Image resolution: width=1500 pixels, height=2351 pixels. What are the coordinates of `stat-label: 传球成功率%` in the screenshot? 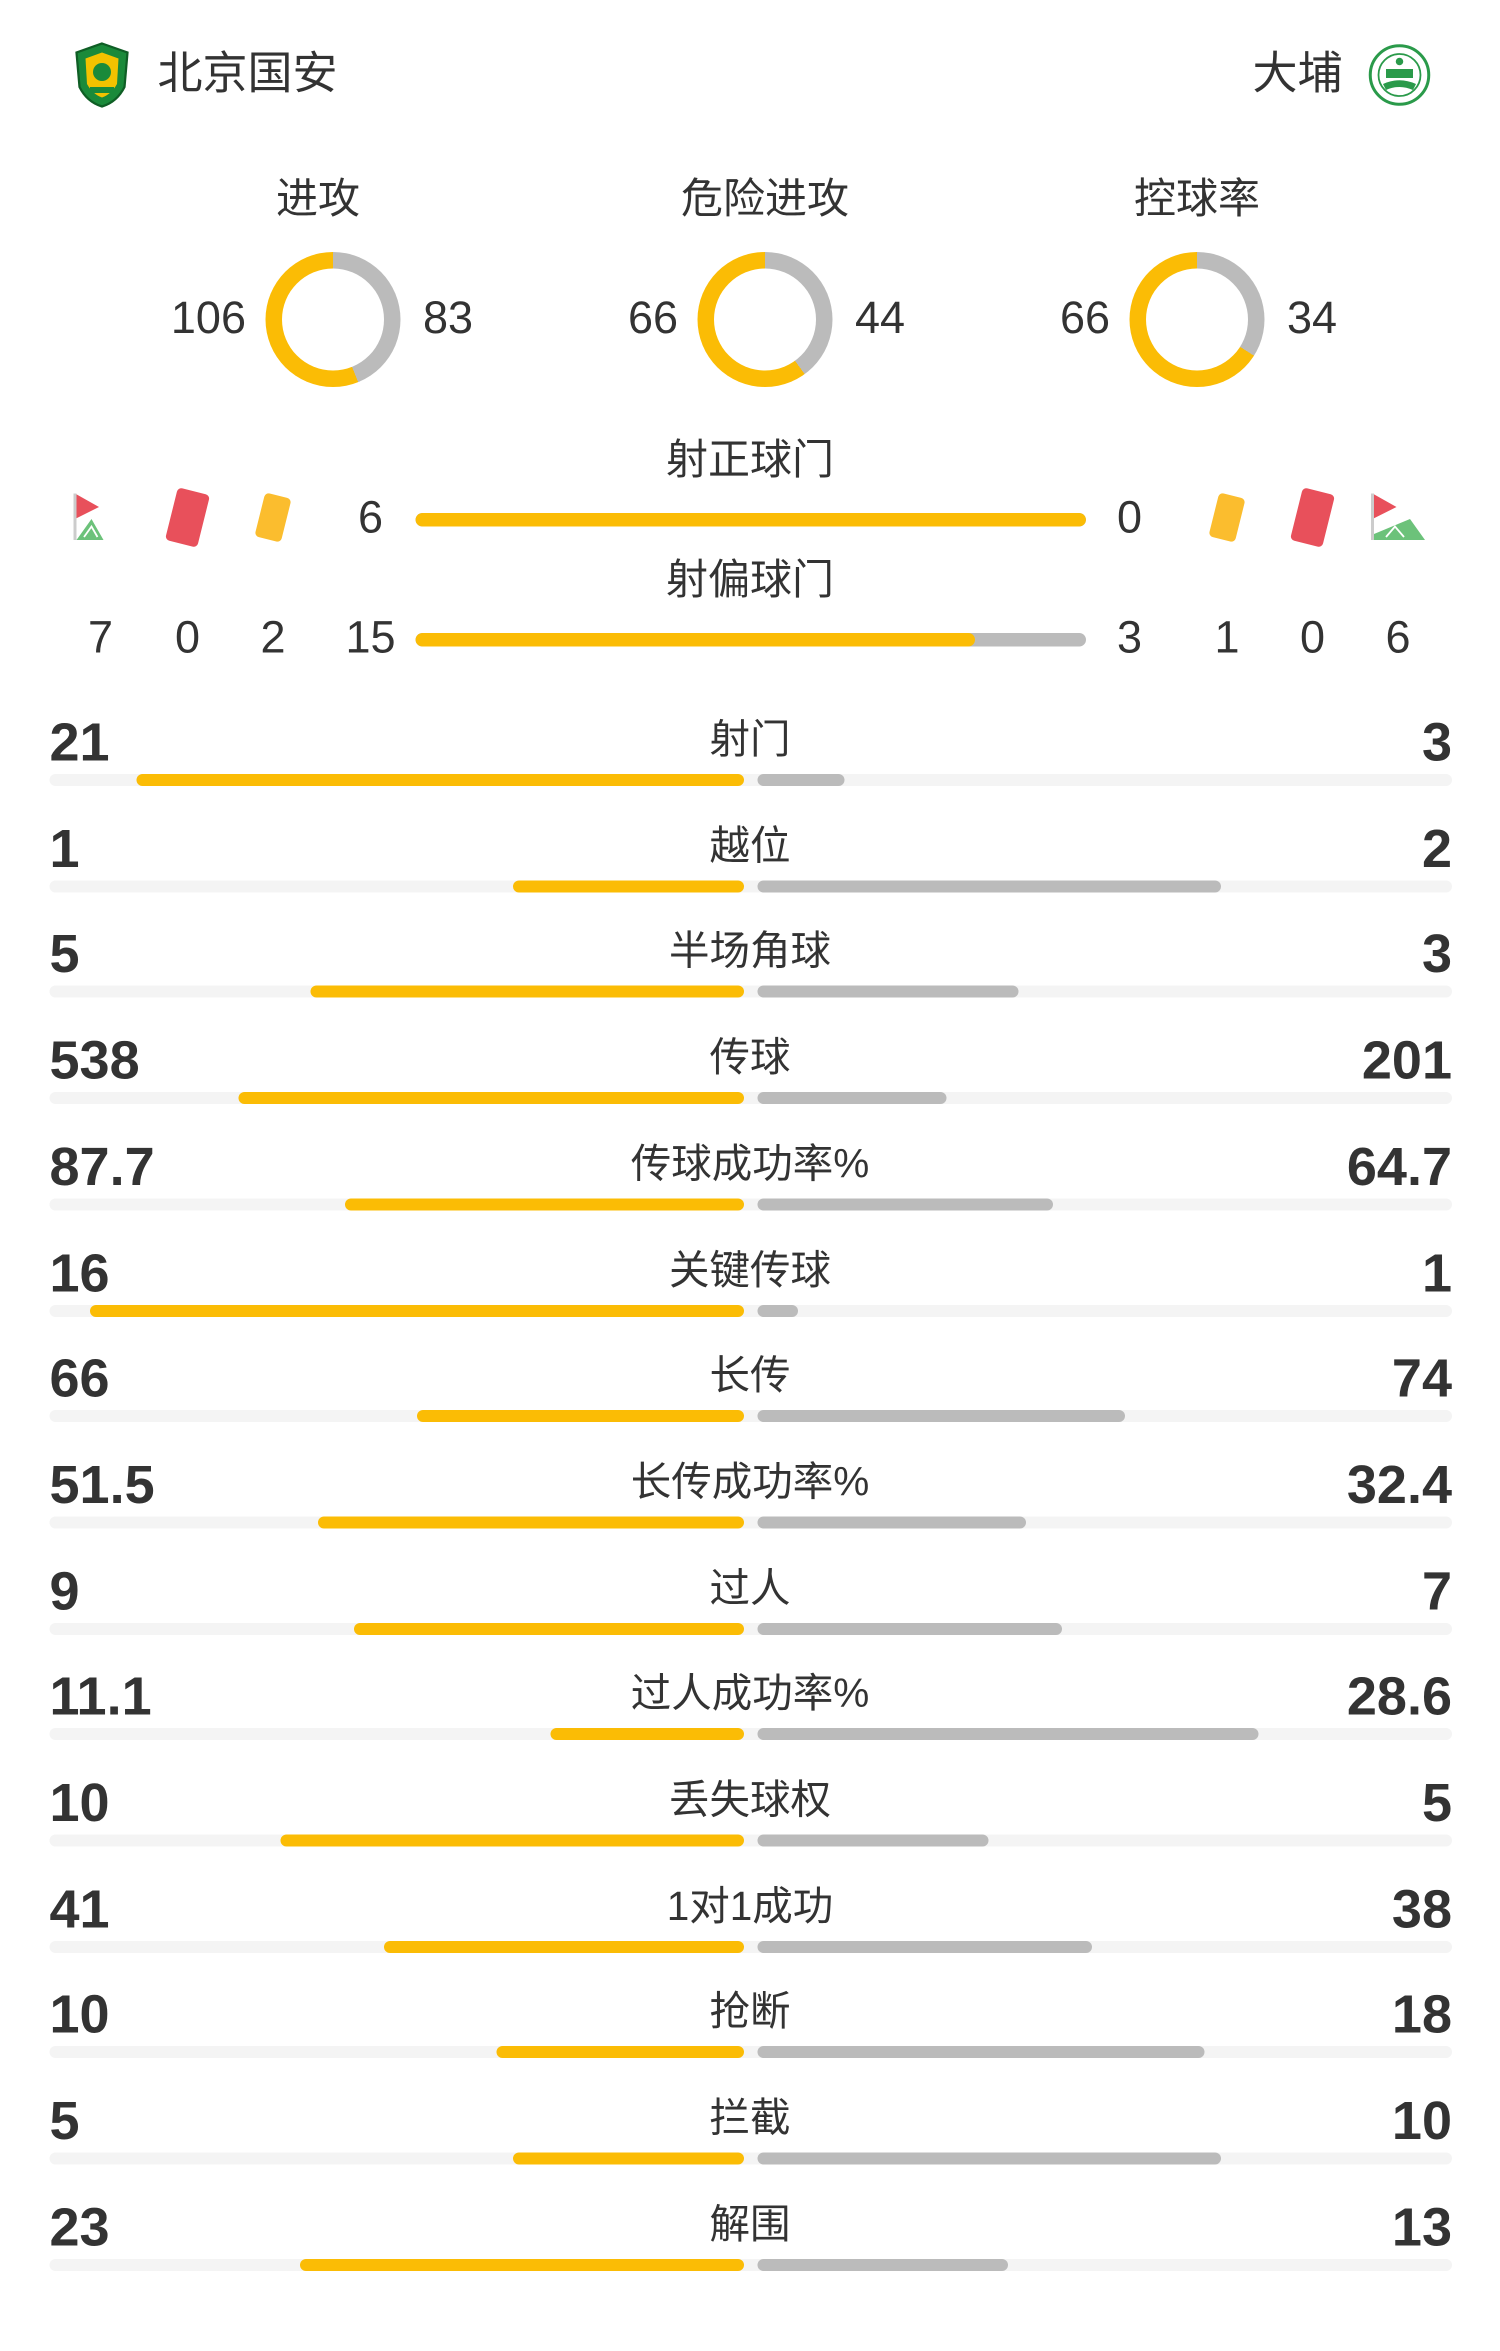 It's located at (750, 1164).